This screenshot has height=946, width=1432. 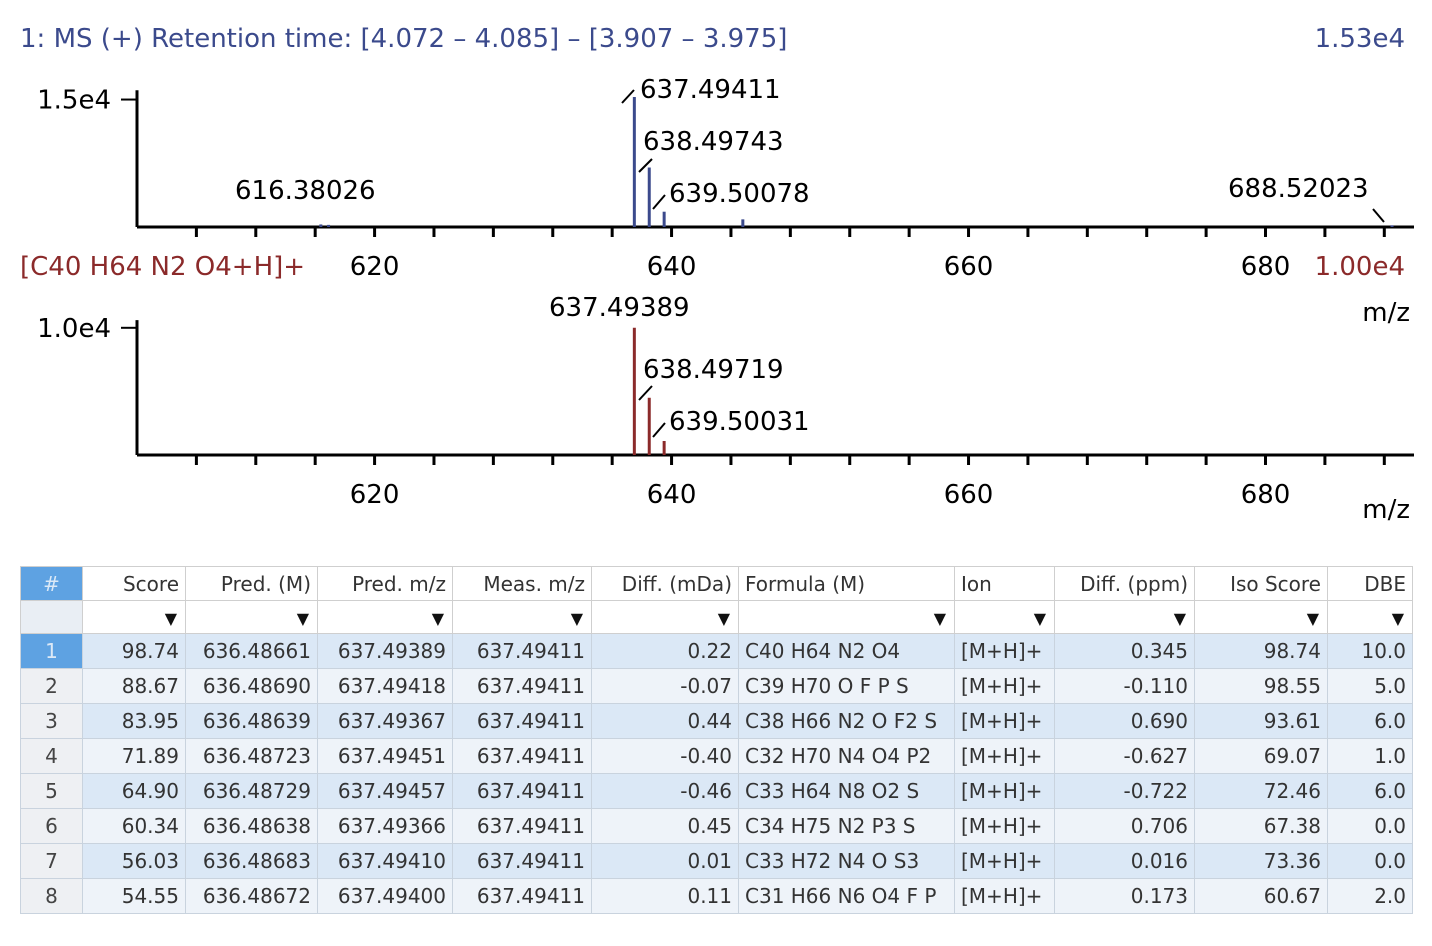 What do you see at coordinates (134, 686) in the screenshot?
I see `score-cell: 88.67` at bounding box center [134, 686].